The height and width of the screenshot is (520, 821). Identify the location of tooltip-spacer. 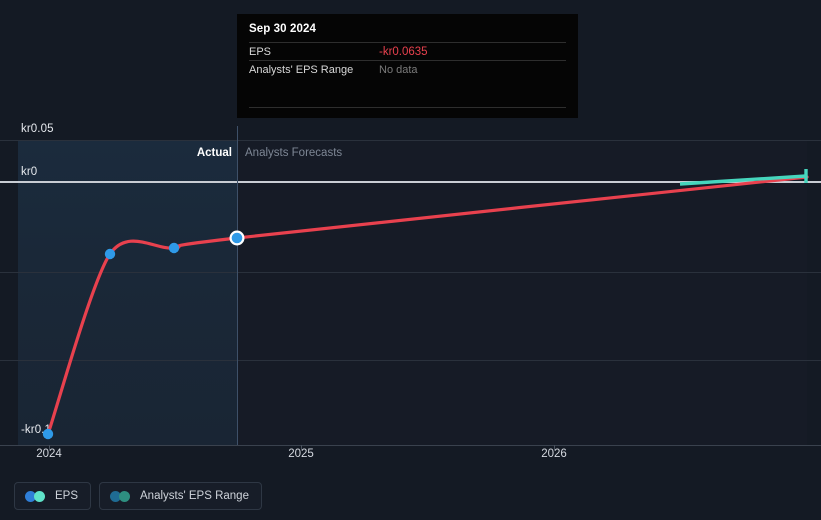
(407, 92).